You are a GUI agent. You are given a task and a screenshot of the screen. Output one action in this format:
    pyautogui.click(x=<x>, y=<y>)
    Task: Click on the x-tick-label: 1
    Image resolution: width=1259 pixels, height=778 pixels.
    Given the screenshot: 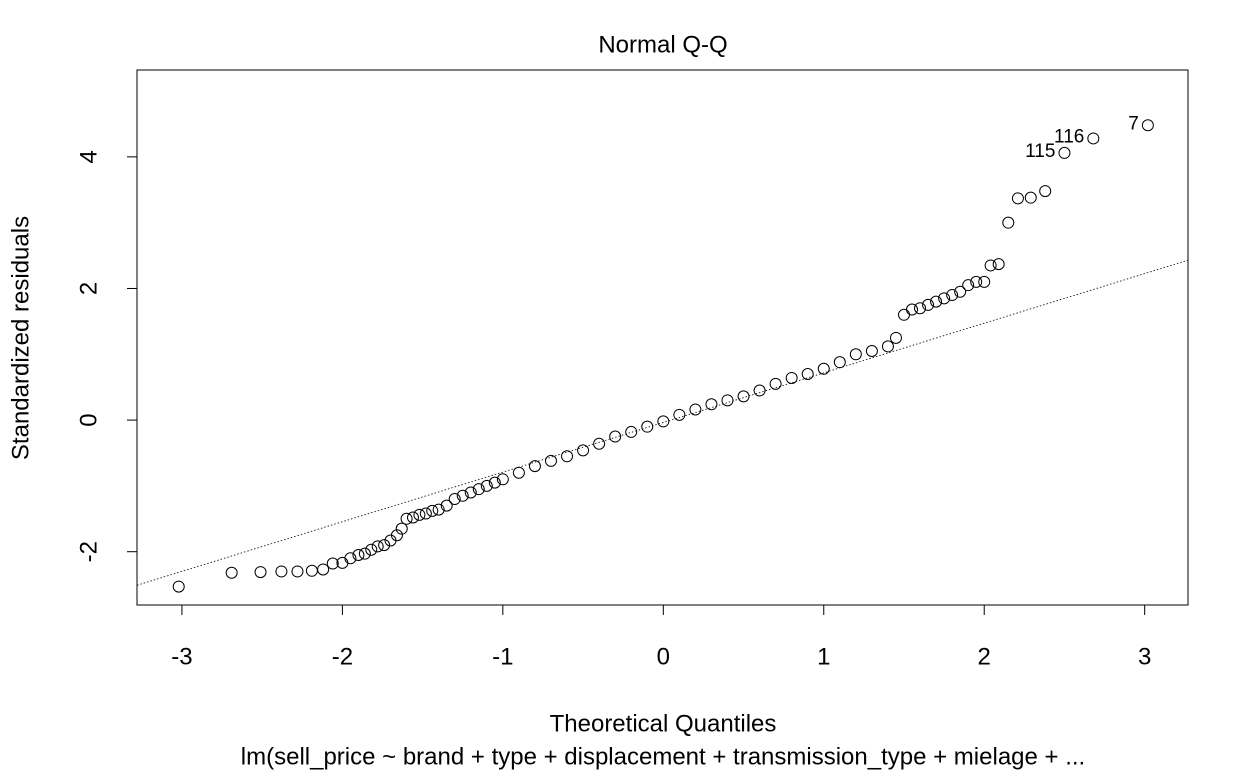 What is the action you would take?
    pyautogui.click(x=823, y=656)
    